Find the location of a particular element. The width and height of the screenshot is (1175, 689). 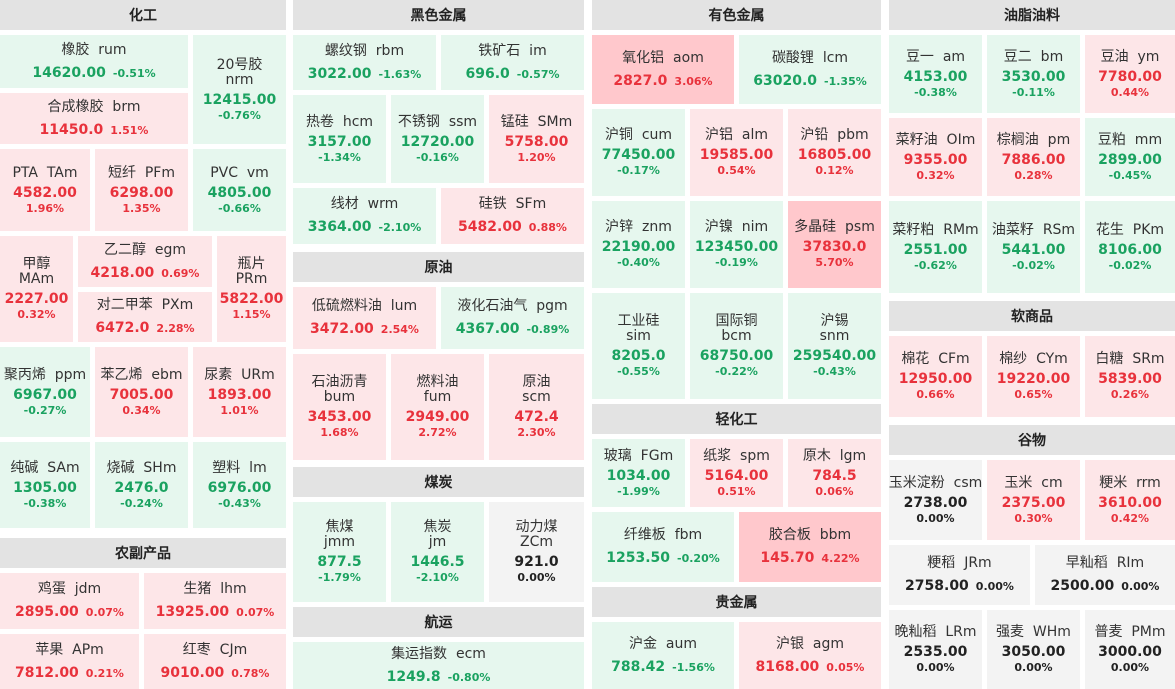

quote-tile: 石油沥青 bum 3453.00 1.68% is located at coordinates (339, 407).